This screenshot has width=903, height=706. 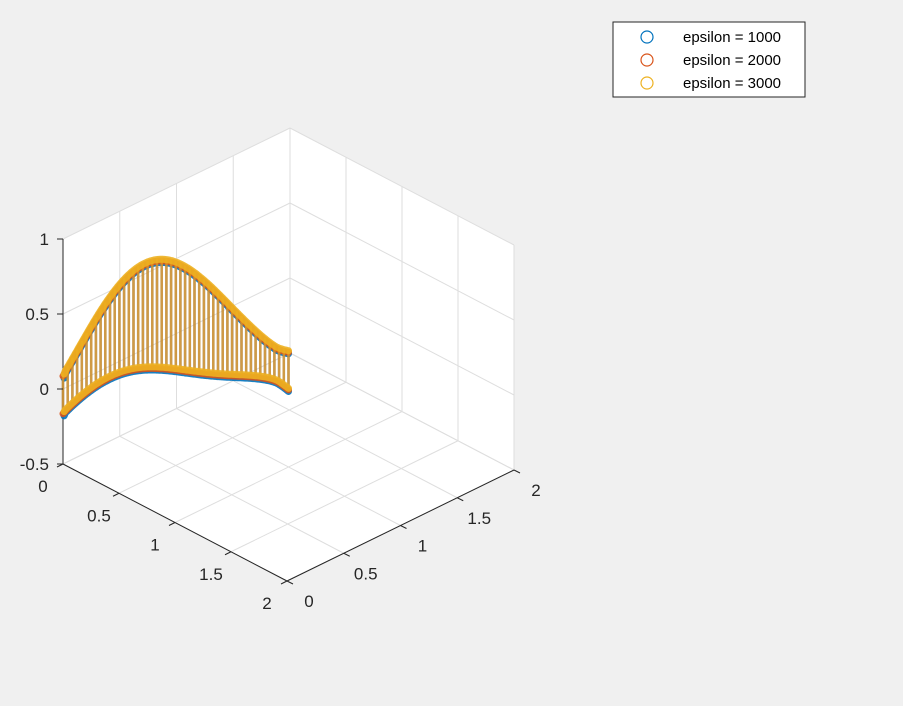 I want to click on x-tick-label-4: 2, so click(x=266, y=603).